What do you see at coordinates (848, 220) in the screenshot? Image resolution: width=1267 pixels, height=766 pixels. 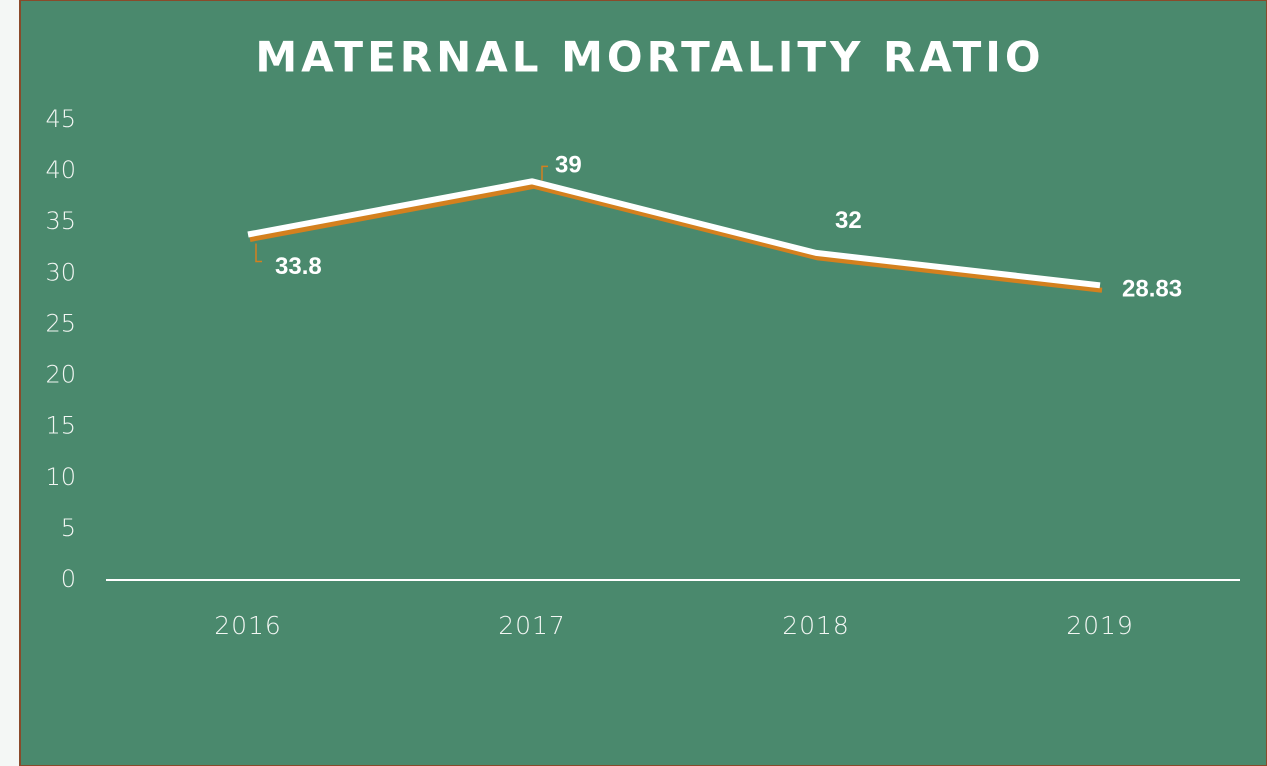 I see `data-label: 32` at bounding box center [848, 220].